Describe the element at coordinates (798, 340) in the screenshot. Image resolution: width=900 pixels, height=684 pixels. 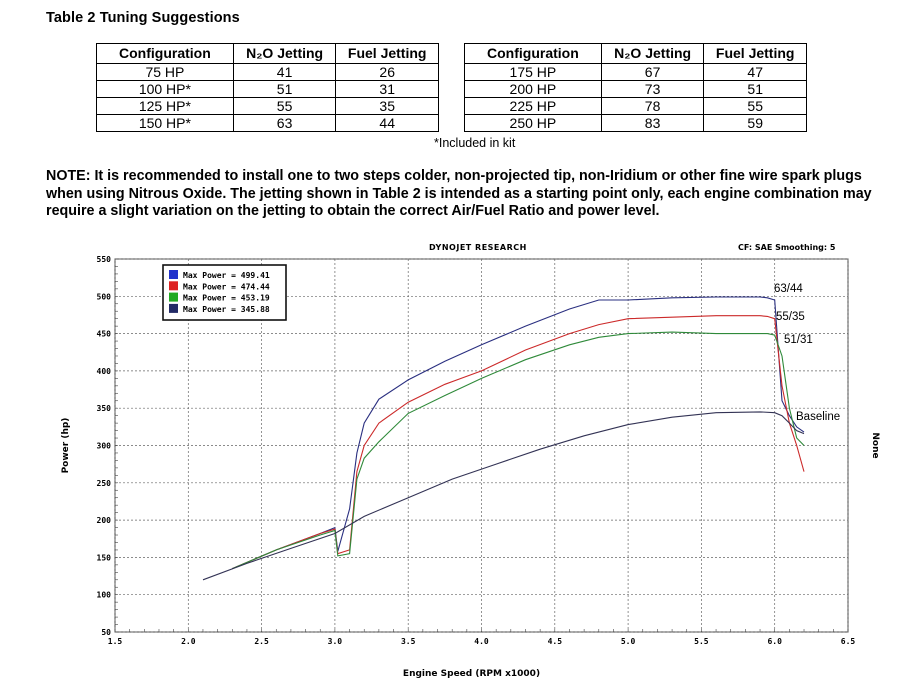
I see `curve-label: 51/31` at that location.